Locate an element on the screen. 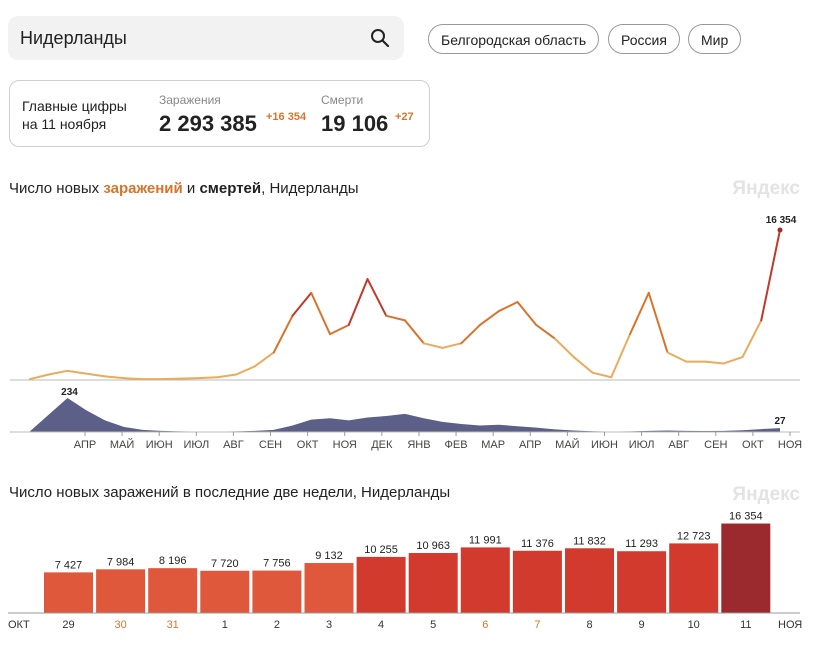  search-icon is located at coordinates (380, 38).